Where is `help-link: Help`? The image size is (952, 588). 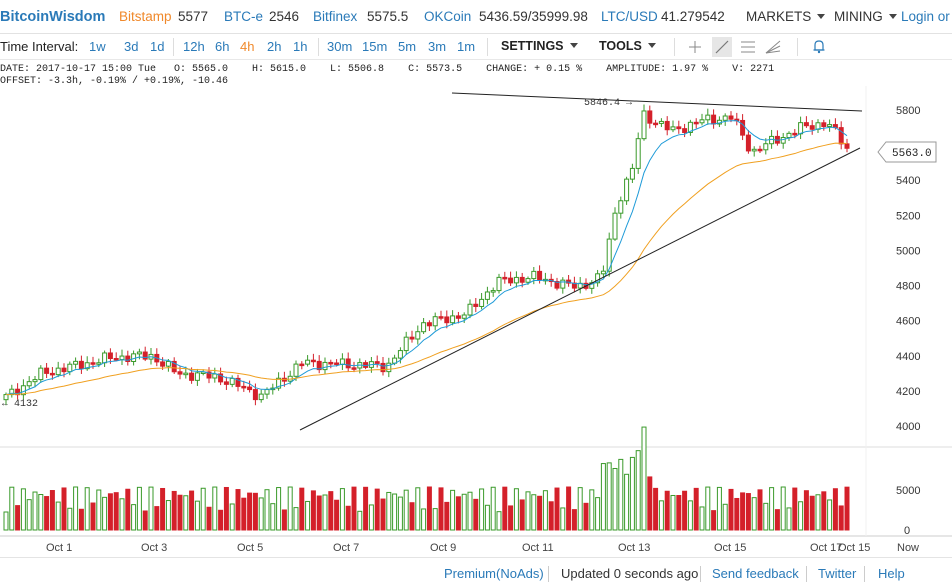 help-link: Help is located at coordinates (891, 573).